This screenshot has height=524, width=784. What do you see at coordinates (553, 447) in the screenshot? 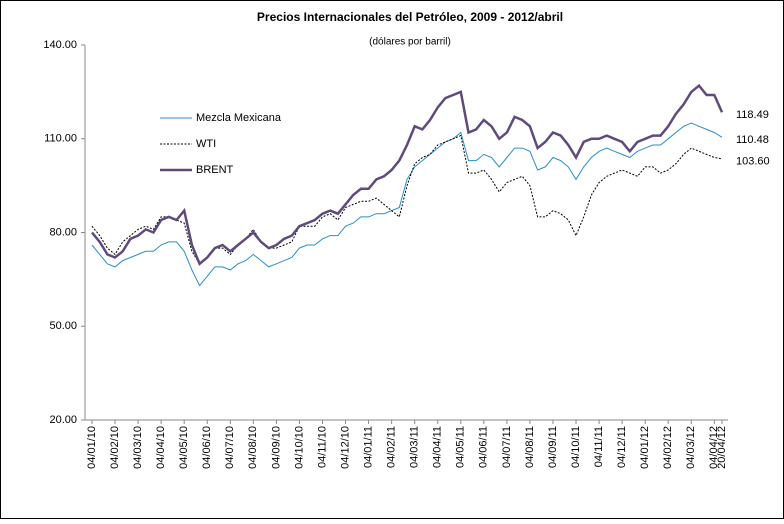
I see `x-tick-label: 04/09/11` at bounding box center [553, 447].